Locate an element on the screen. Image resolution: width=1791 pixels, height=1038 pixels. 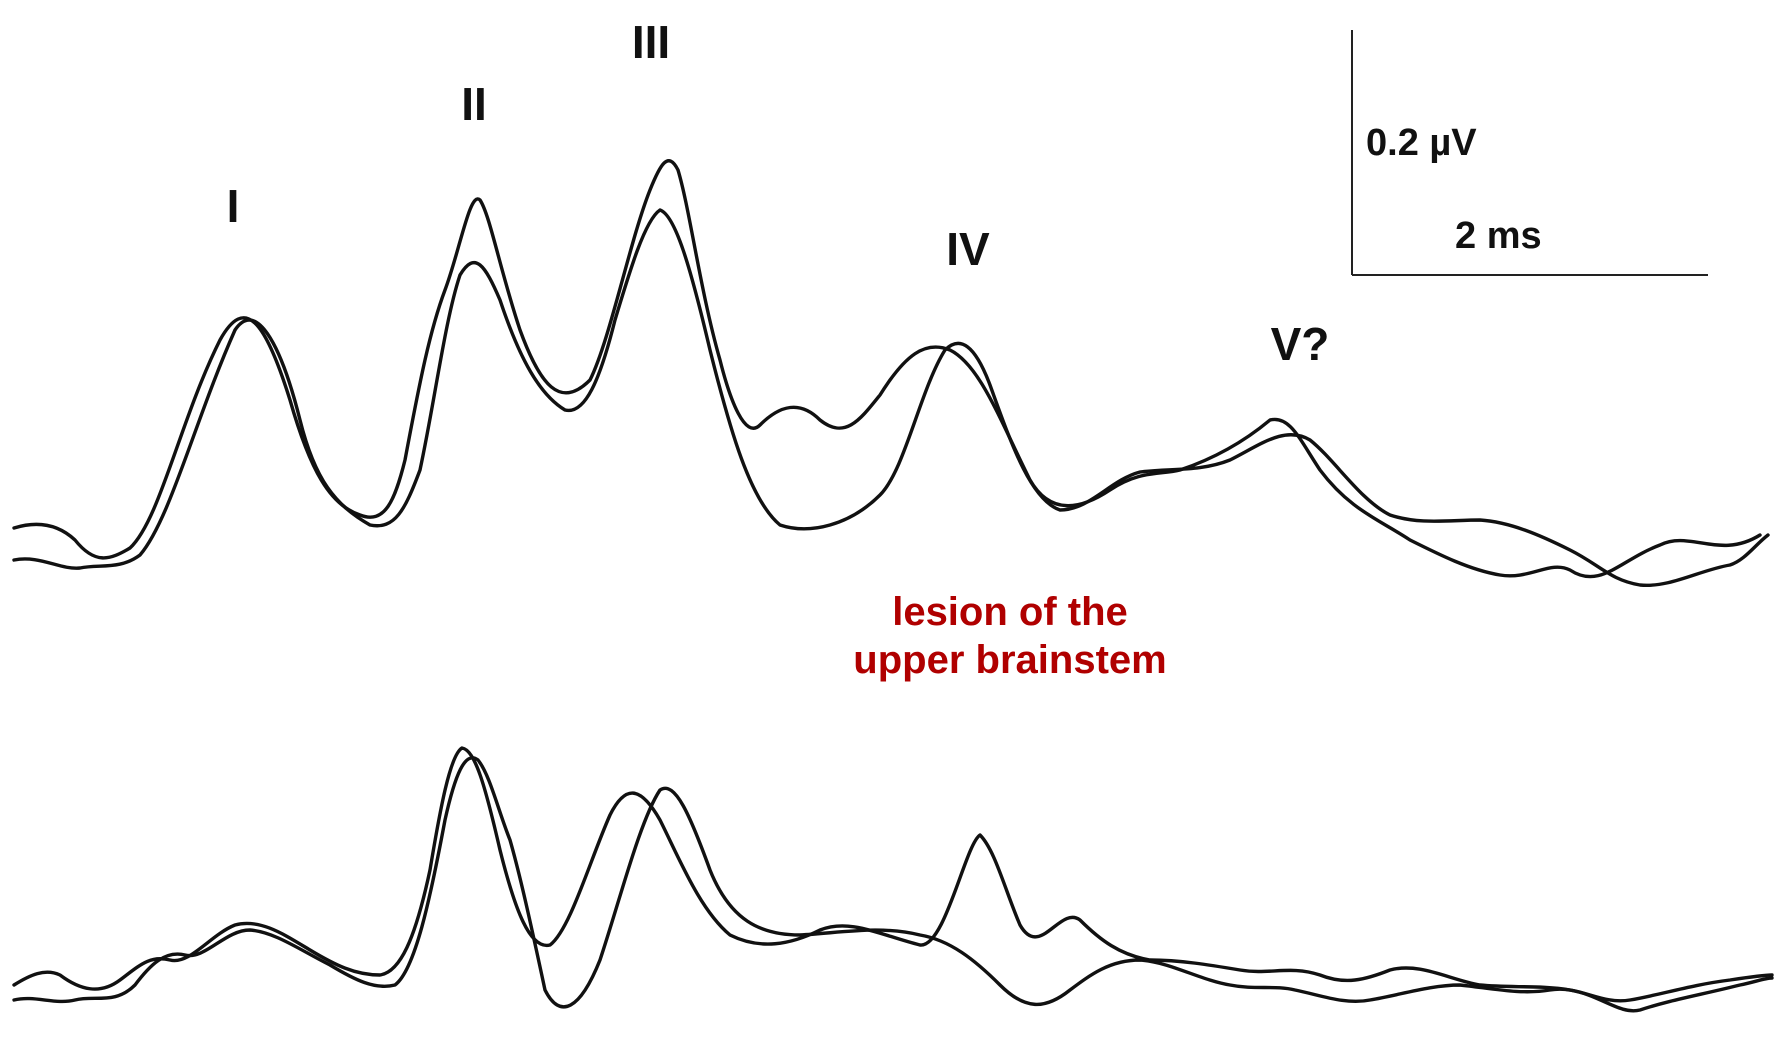
scale-amplitude-label: 0.2 µV is located at coordinates (1421, 143).